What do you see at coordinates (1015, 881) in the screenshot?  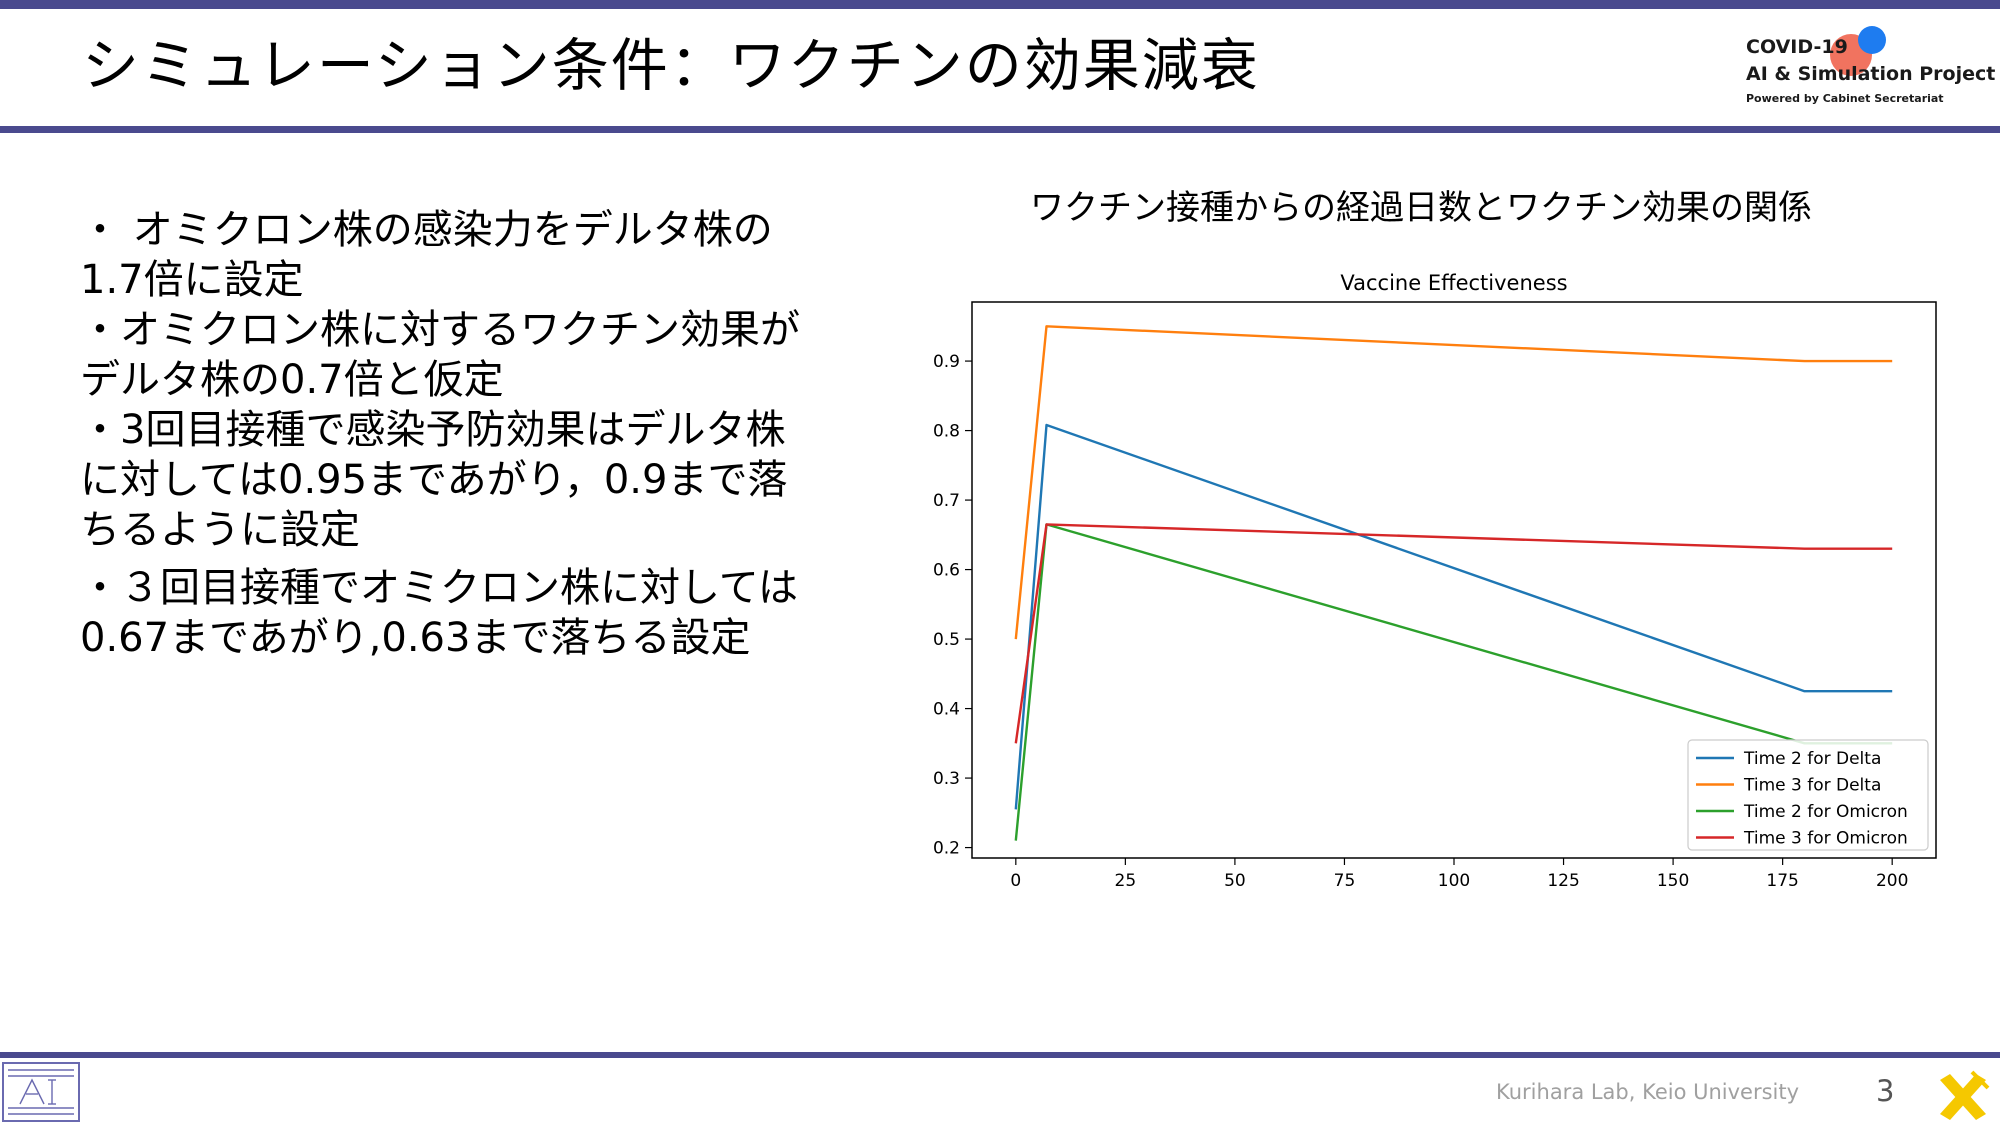 I see `x-tick-label: 0` at bounding box center [1015, 881].